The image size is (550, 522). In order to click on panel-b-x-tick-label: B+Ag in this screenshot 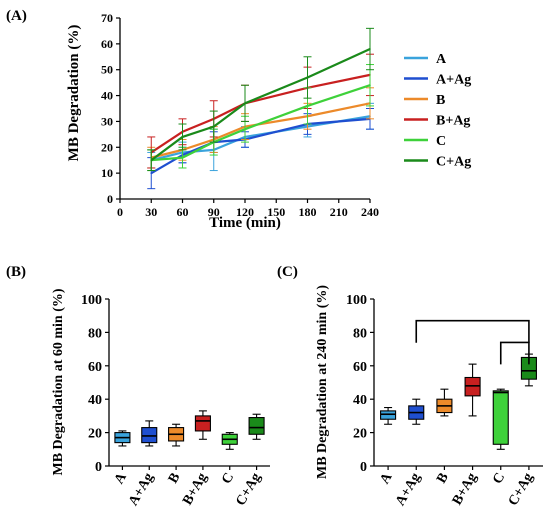, I will do `click(195, 489)`.